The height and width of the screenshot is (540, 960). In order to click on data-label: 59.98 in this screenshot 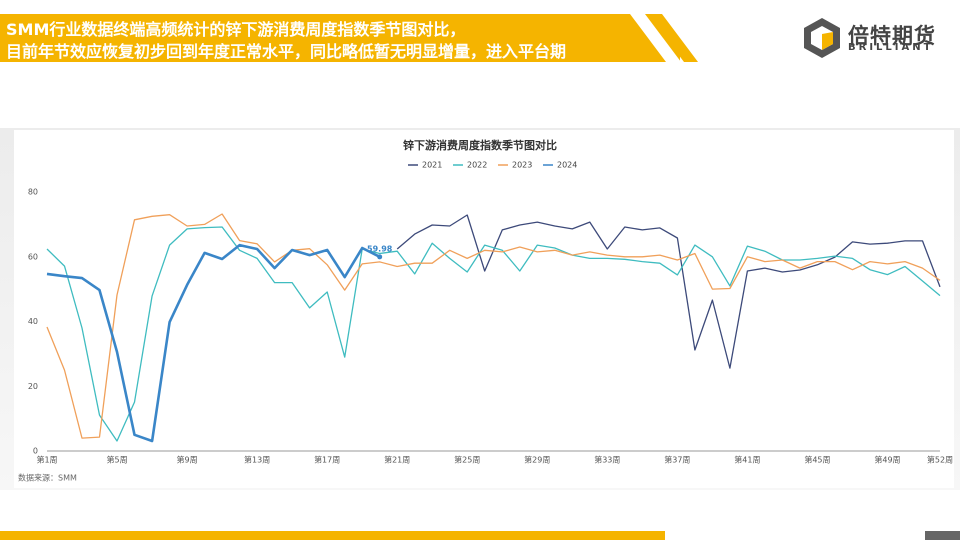, I will do `click(380, 248)`.